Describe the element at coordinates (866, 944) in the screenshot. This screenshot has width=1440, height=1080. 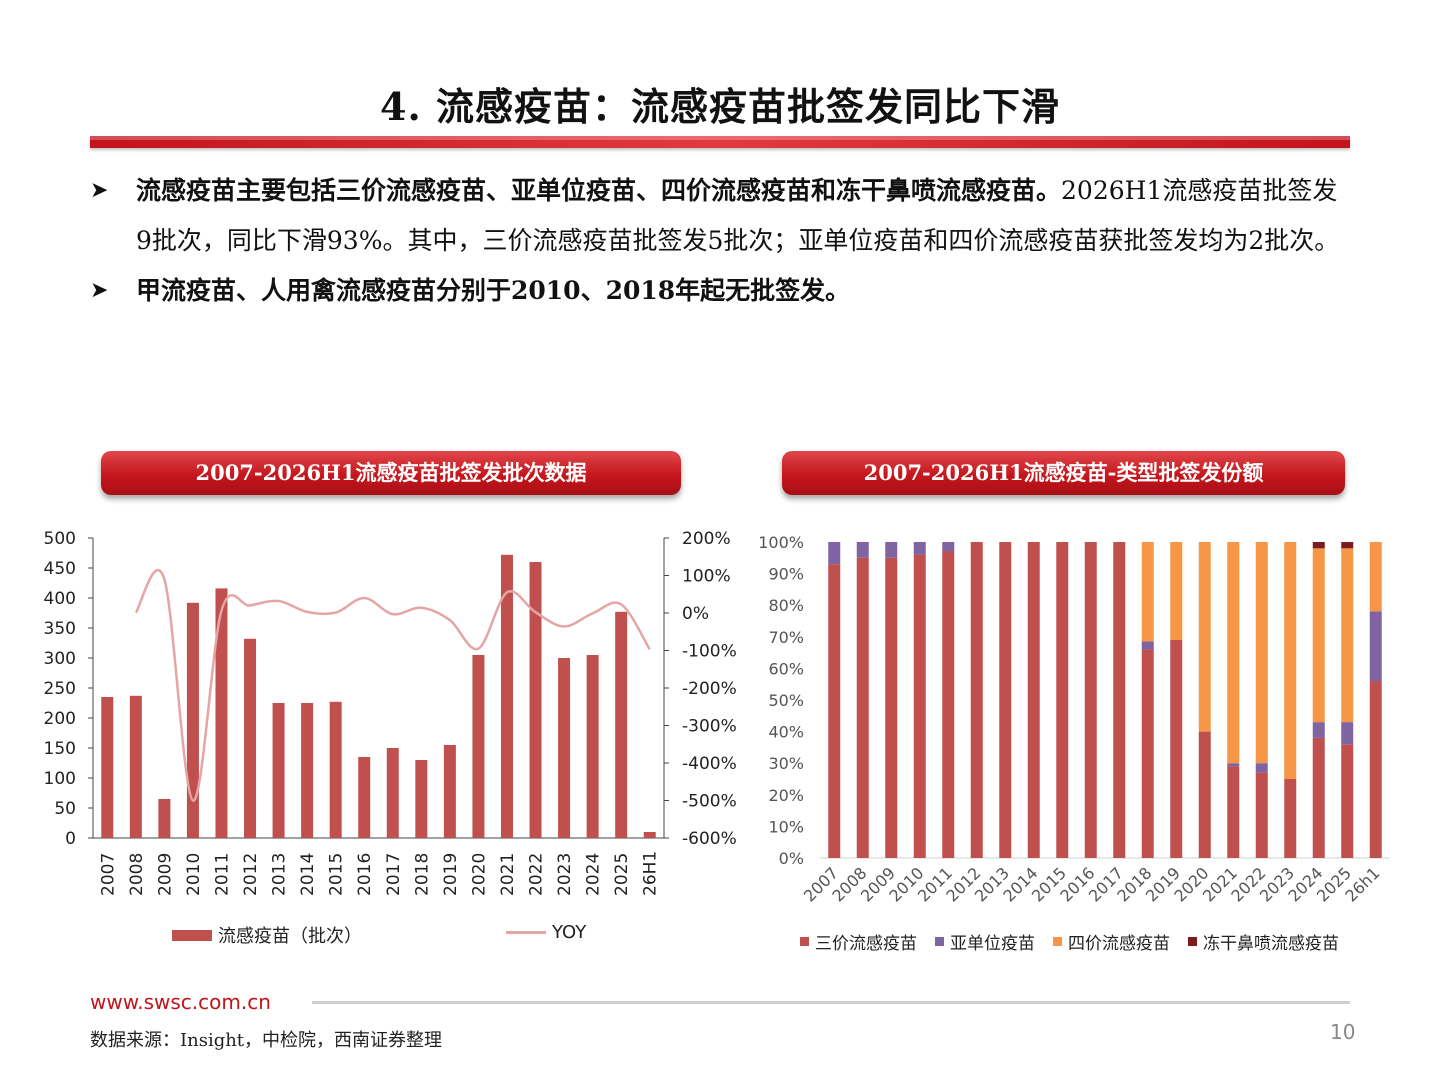
I see `legend-label: 三价流感疫苗` at that location.